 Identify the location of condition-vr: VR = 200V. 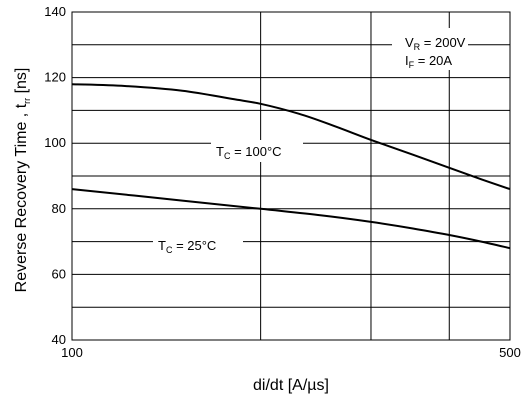
(435, 43).